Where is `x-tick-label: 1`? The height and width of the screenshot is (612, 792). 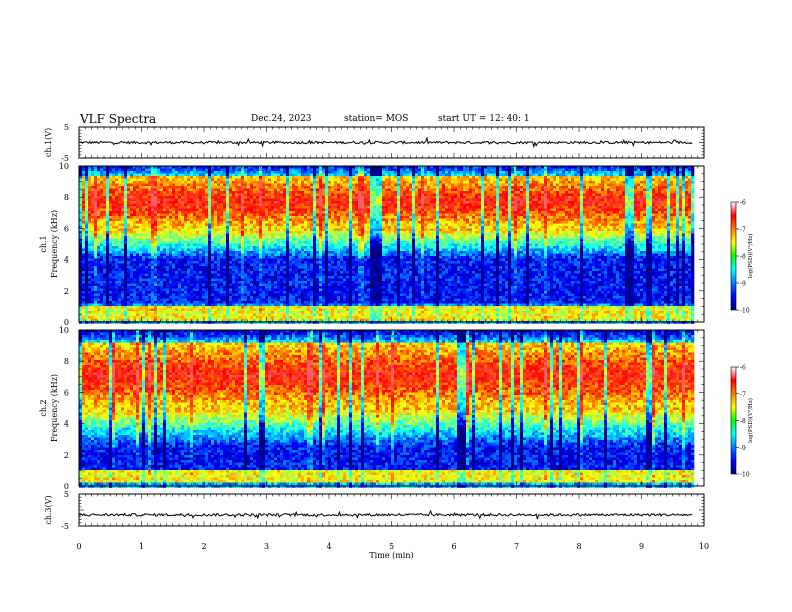
x-tick-label: 1 is located at coordinates (141, 546).